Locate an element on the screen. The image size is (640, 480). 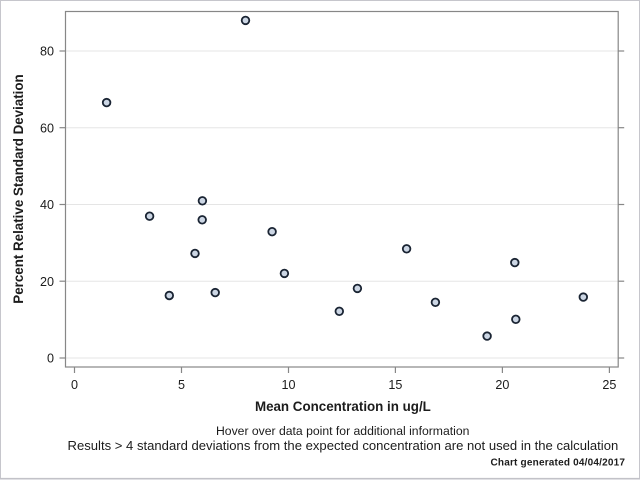
svg-text: Mean Concentration in ug/L is located at coordinates (343, 406).